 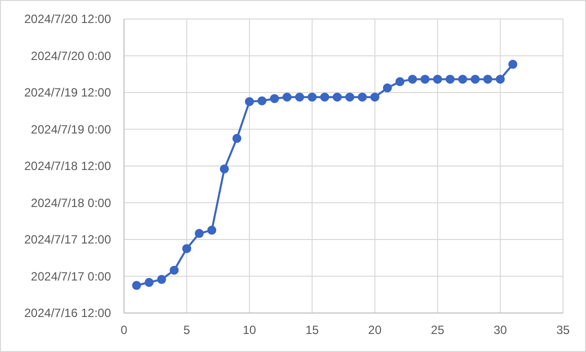 I want to click on text: 2024/7/19 0:00, so click(x=71, y=129).